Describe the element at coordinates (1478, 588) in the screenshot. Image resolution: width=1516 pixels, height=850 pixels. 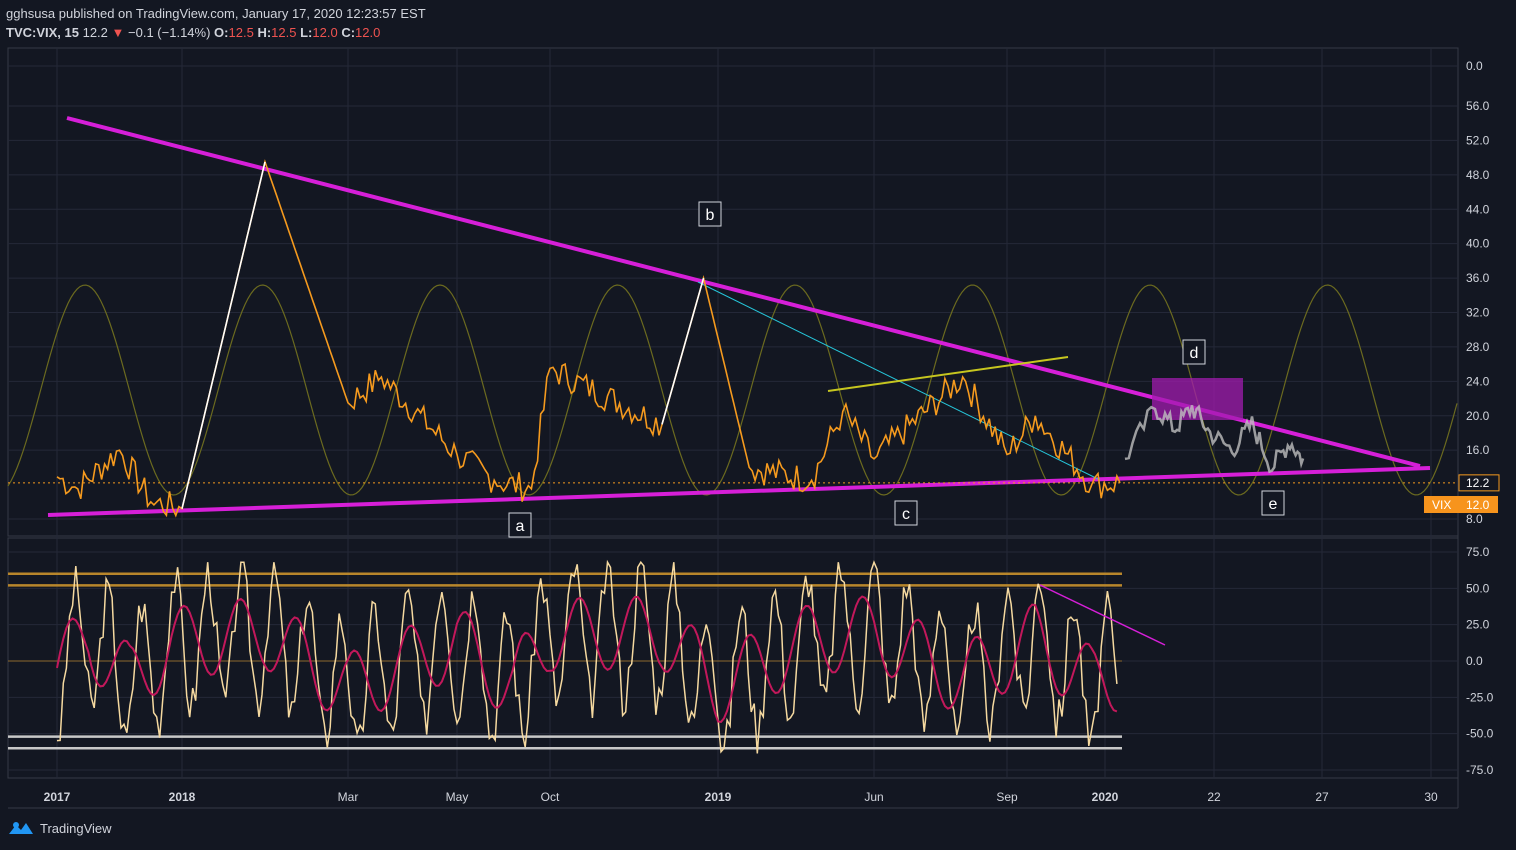
I see `oscillator-tick-label: 50.0` at that location.